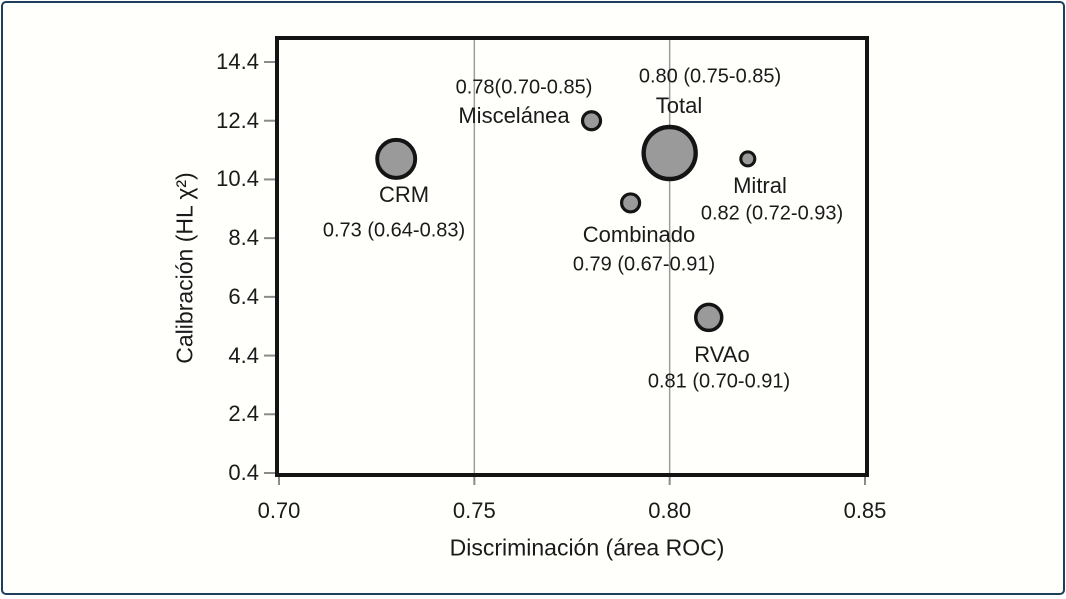 Image resolution: width=1066 pixels, height=599 pixels. I want to click on x-tick-label: 0.75, so click(474, 510).